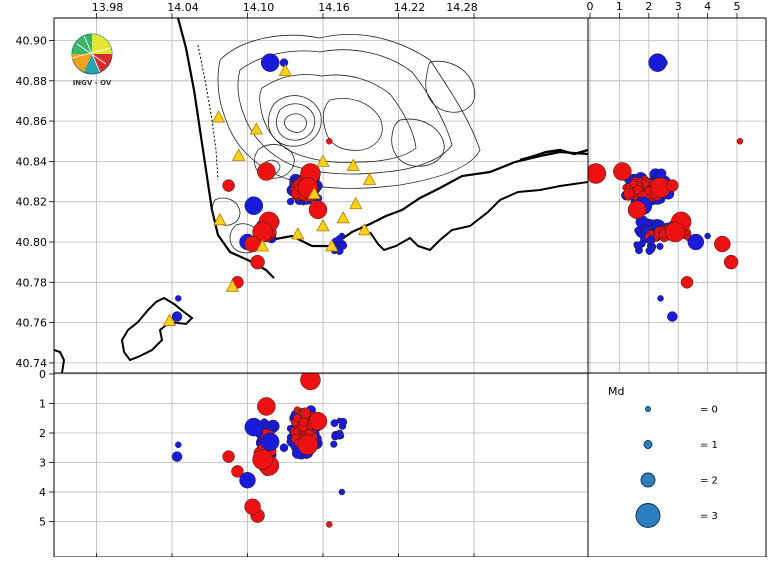  I want to click on bottom-events, so click(259, 450).